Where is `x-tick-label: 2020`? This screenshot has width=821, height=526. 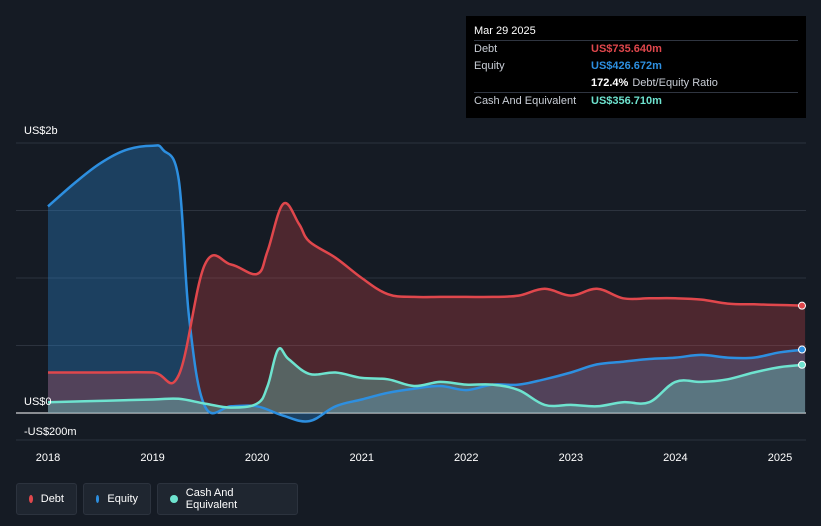 x-tick-label: 2020 is located at coordinates (257, 458).